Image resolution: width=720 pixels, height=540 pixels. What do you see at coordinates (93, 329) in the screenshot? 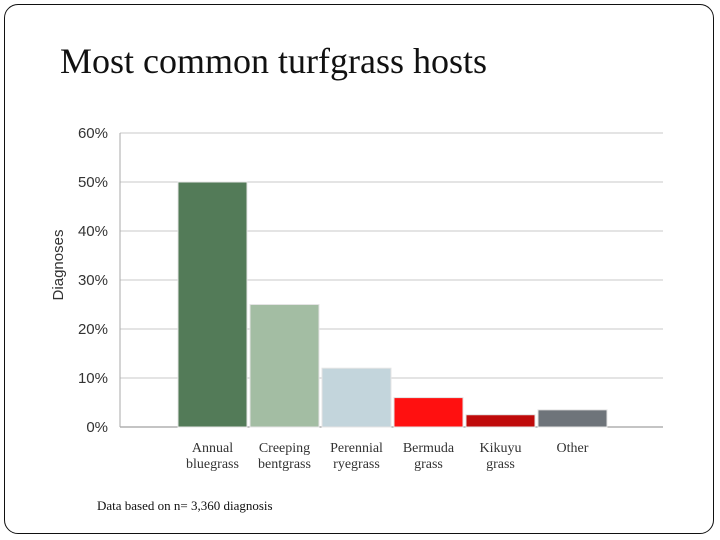
I see `y-tick-label: 20%` at bounding box center [93, 329].